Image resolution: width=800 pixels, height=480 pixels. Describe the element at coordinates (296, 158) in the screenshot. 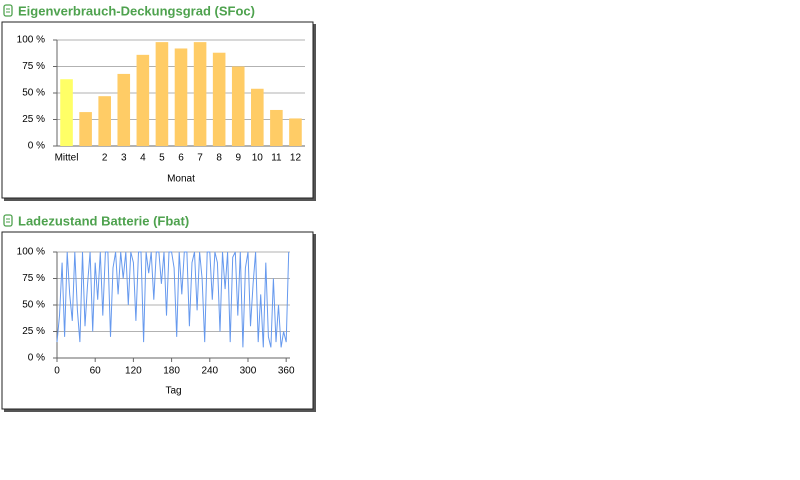

I see `x-tick-label: 12` at that location.